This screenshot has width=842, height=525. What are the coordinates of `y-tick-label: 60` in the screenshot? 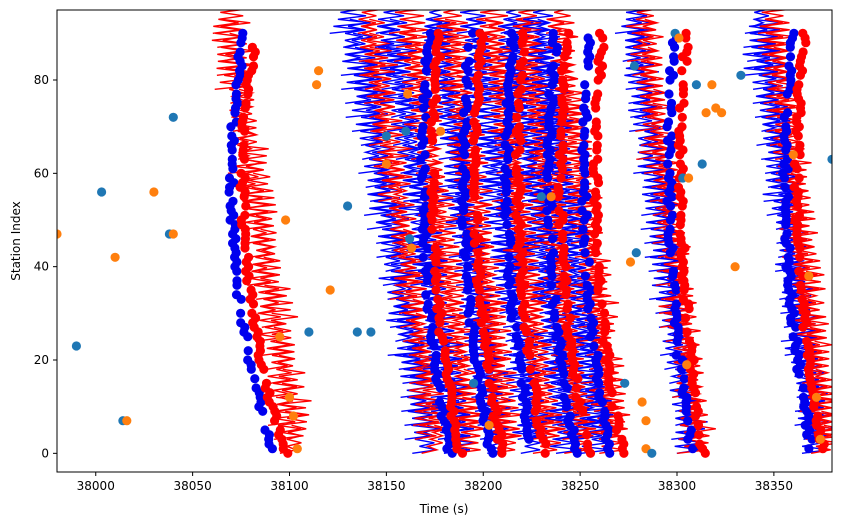 It's located at (41, 173).